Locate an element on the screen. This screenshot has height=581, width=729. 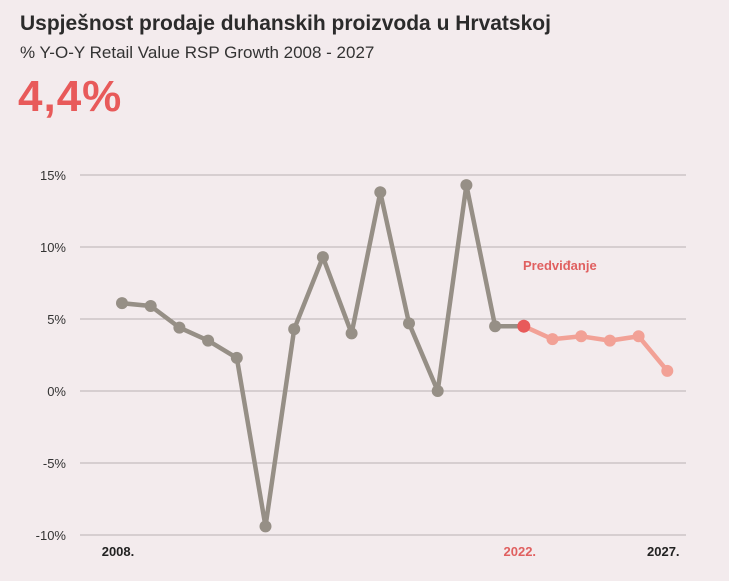
current-point is located at coordinates (524, 326).